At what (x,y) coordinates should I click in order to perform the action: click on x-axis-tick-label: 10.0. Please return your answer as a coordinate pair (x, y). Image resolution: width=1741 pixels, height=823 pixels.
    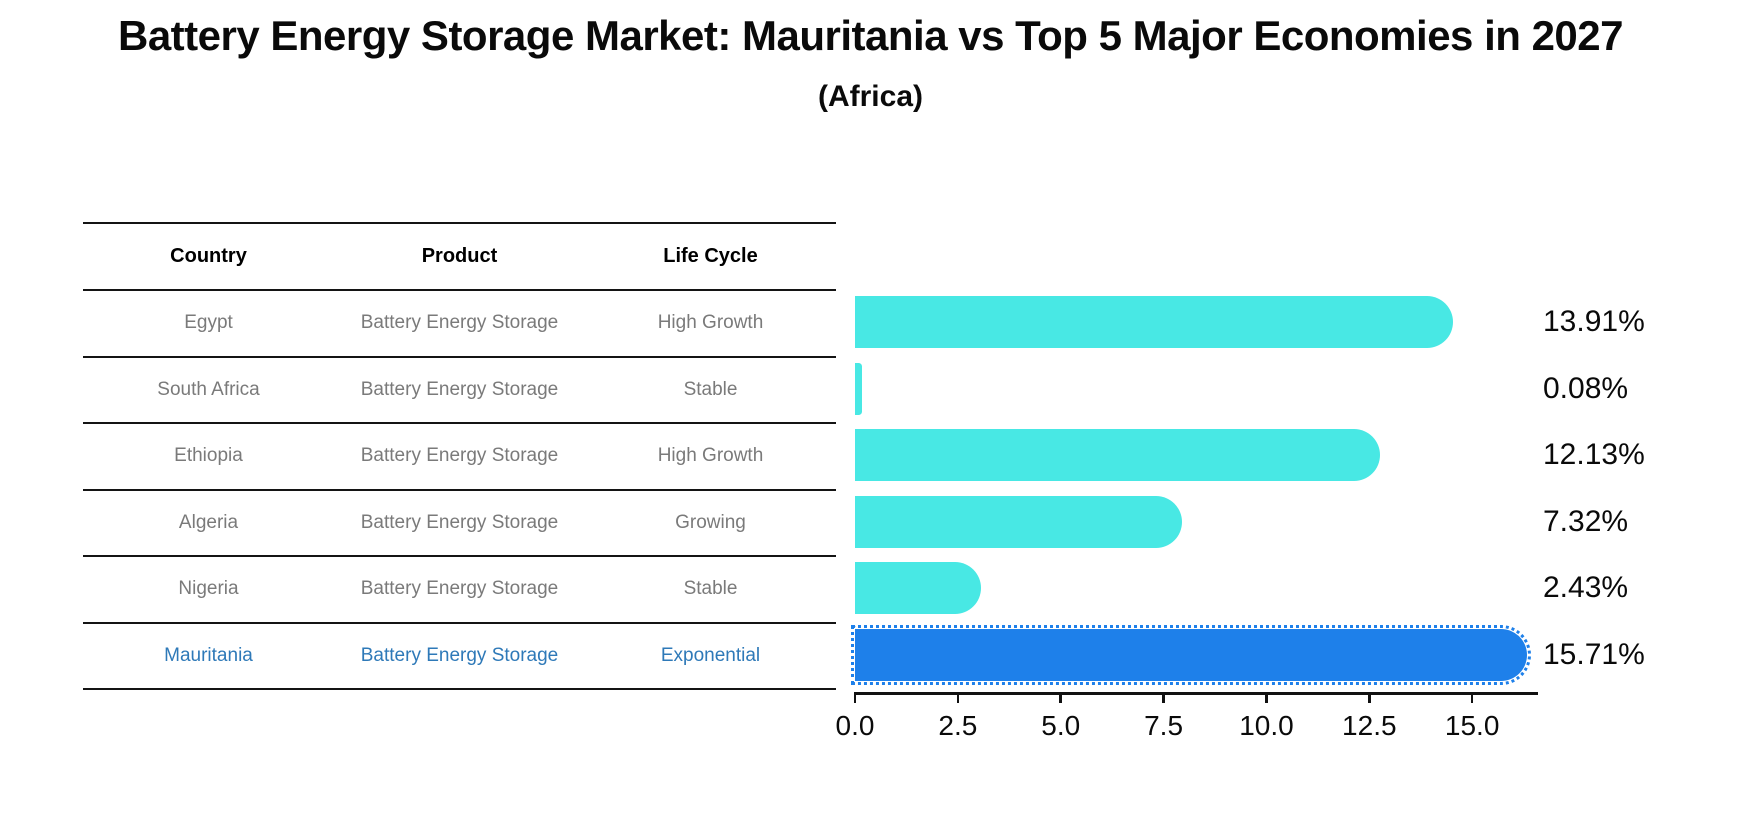
    Looking at the image, I should click on (1266, 725).